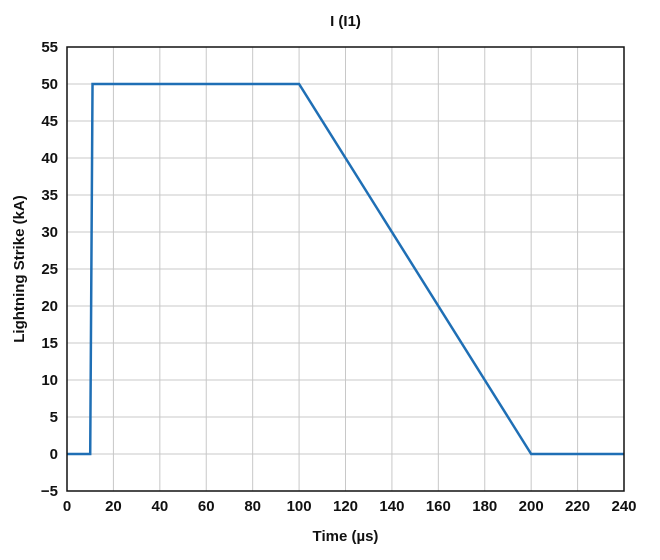 The image size is (660, 560). I want to click on x-tick-label: 160, so click(438, 506).